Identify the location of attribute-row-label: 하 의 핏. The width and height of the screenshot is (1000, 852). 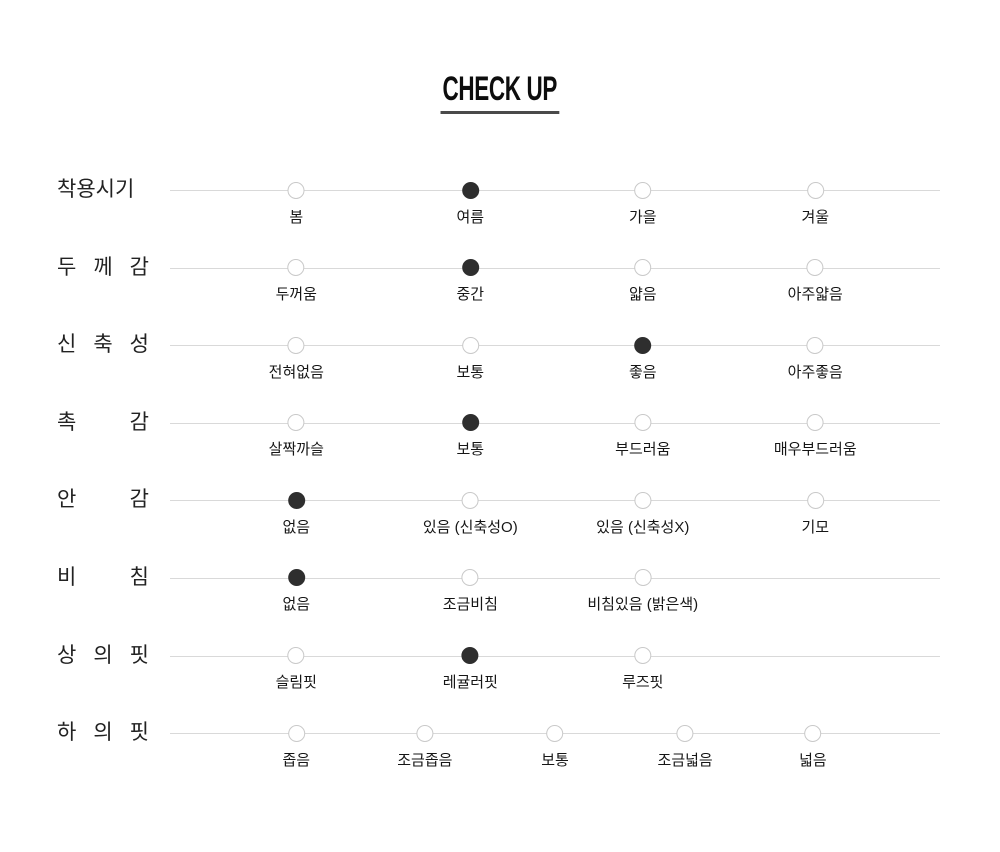
(103, 733).